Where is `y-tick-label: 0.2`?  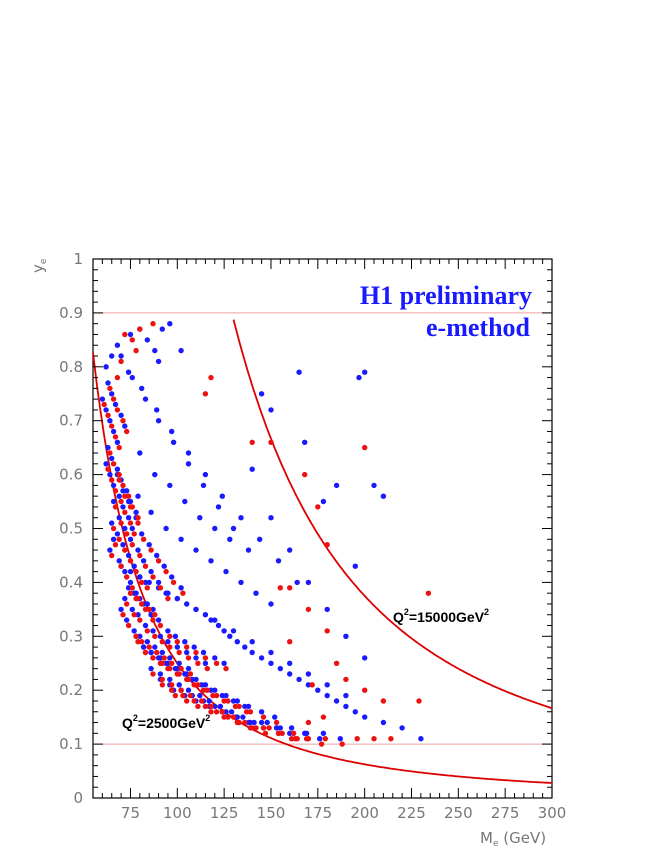 y-tick-label: 0.2 is located at coordinates (71, 690).